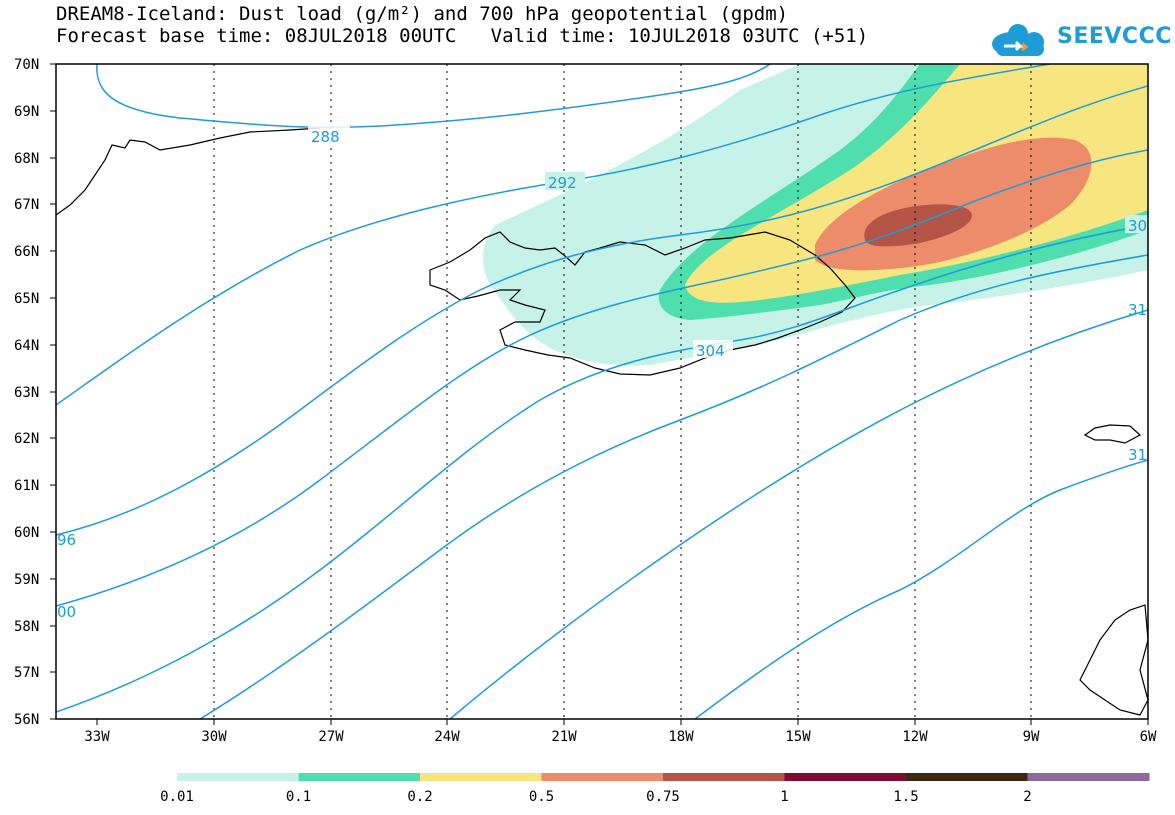 The height and width of the screenshot is (815, 1175). I want to click on colorbar-label: 0.5, so click(541, 797).